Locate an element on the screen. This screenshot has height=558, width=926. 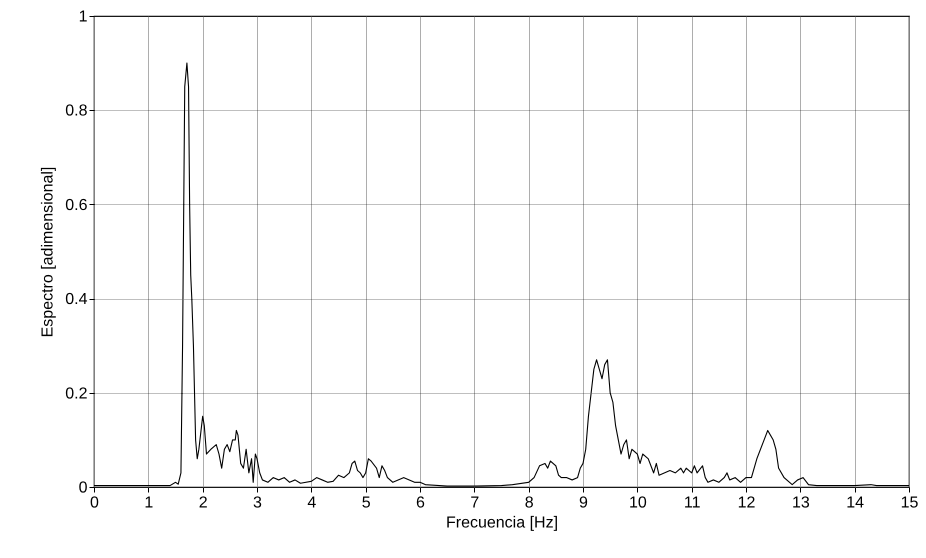
x-tick-label: 4 is located at coordinates (311, 503).